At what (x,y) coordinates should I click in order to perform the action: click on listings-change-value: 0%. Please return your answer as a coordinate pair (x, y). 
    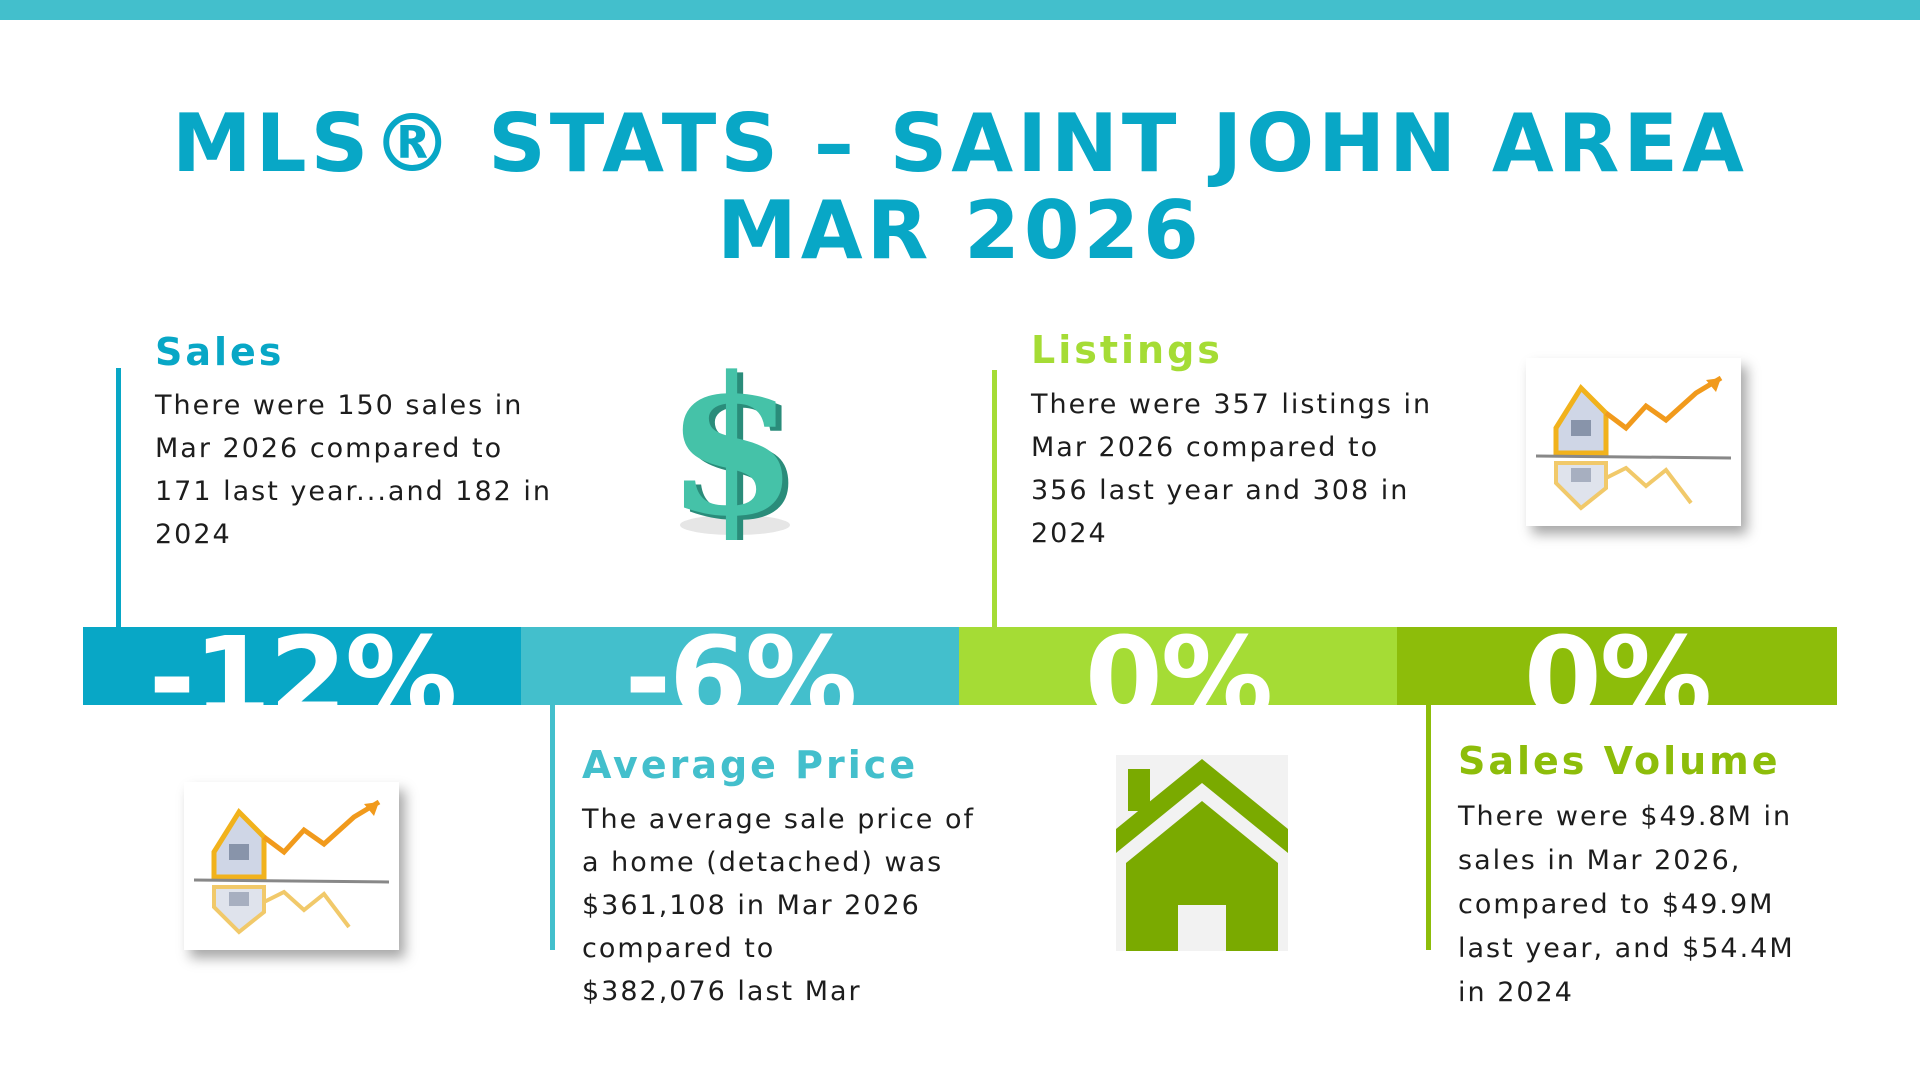
    Looking at the image, I should click on (1178, 666).